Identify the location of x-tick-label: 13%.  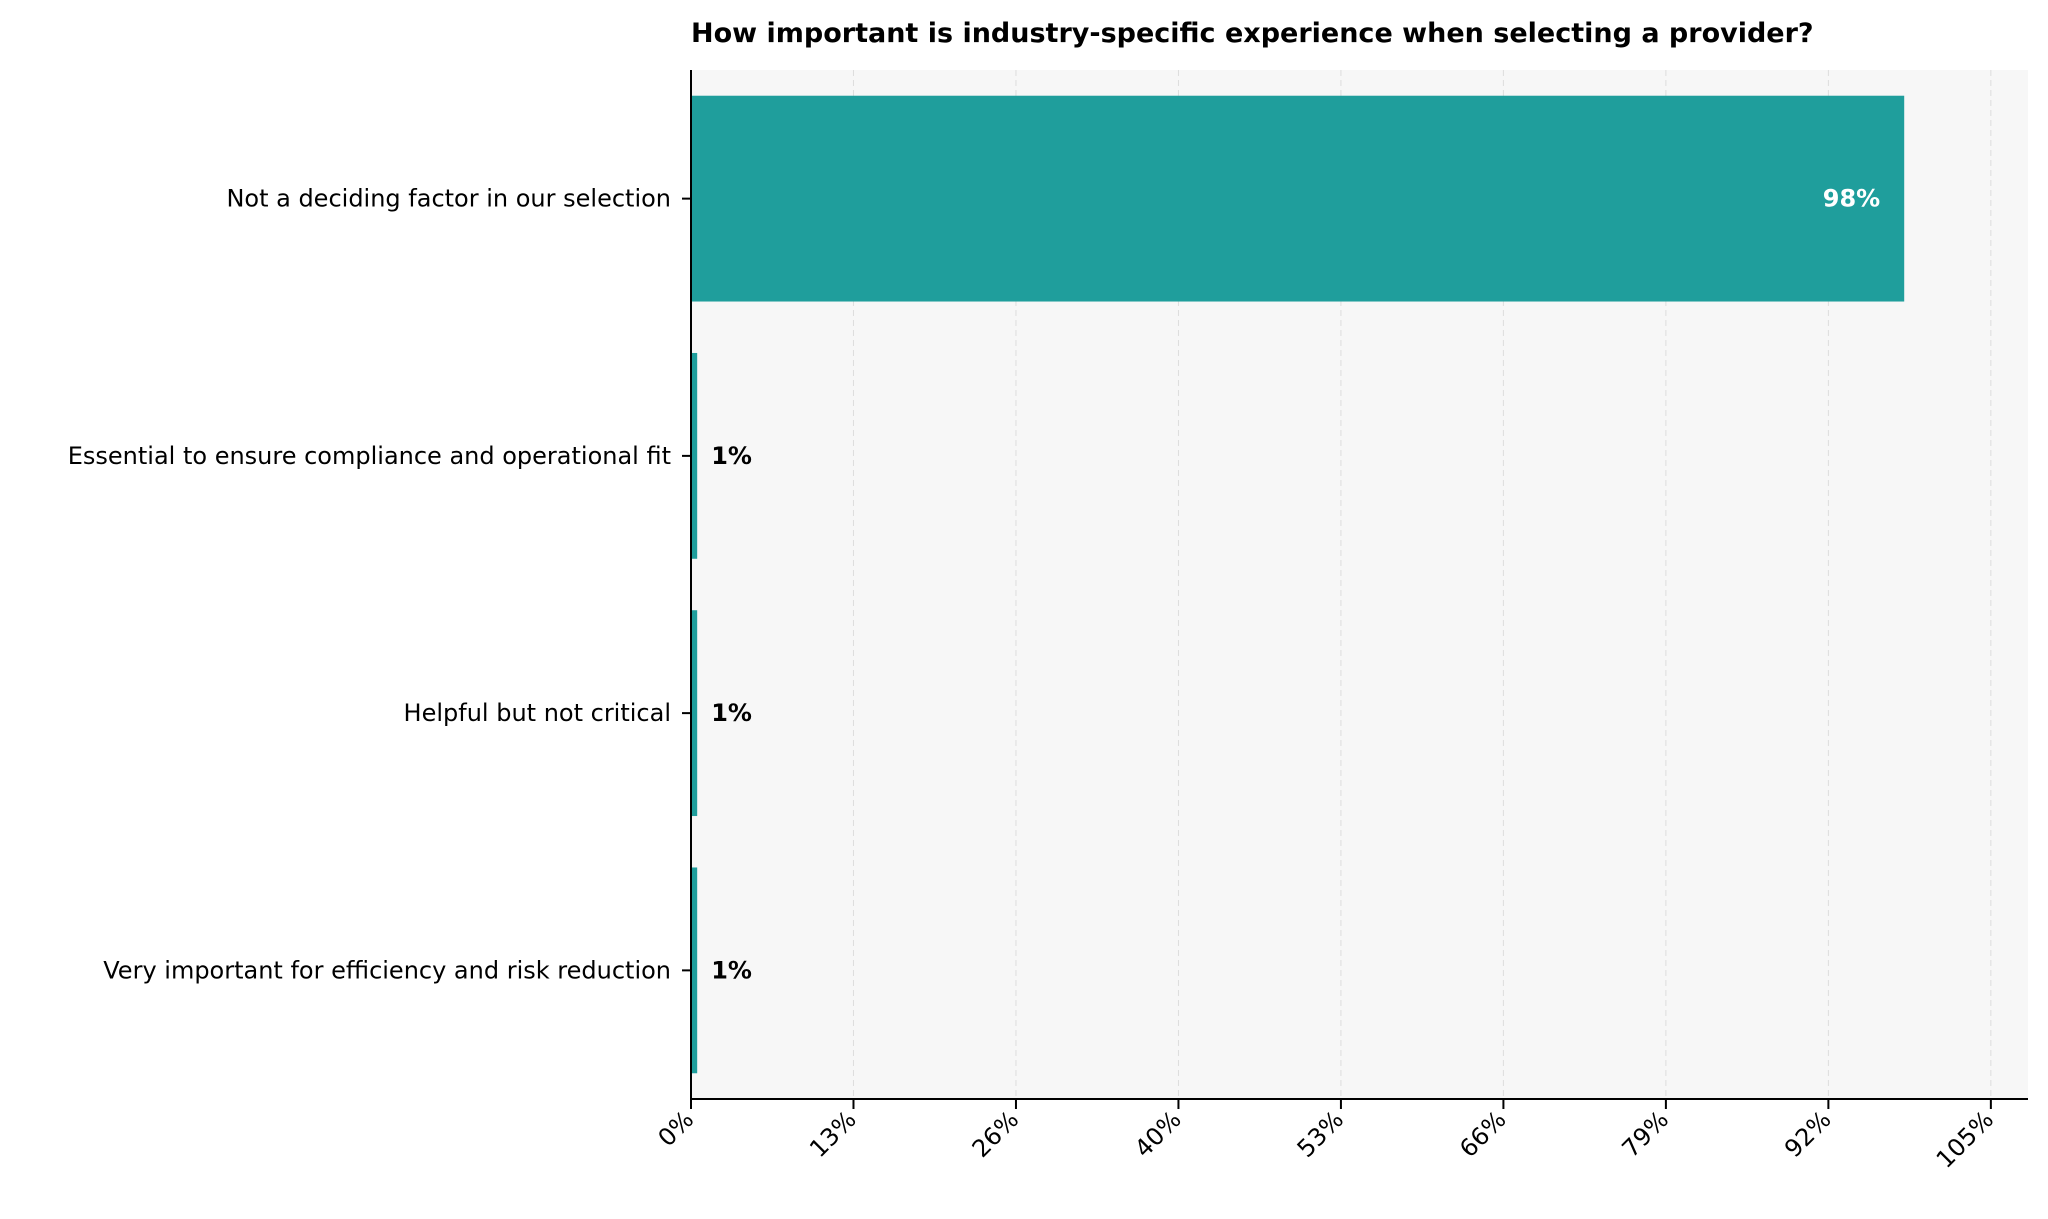
(833, 1134).